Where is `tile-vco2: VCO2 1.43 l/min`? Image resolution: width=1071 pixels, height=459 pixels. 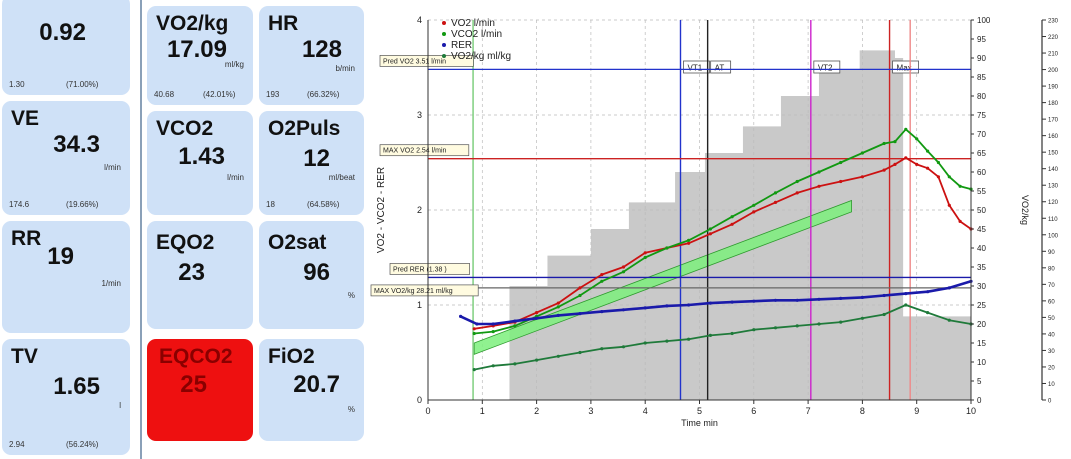 tile-vco2: VCO2 1.43 l/min is located at coordinates (200, 163).